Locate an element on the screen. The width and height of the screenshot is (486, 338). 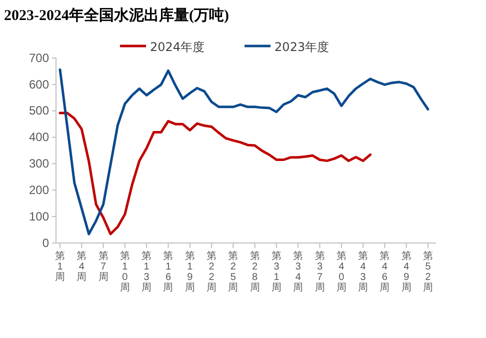
y-tick-label: 300 is located at coordinates (39, 163).